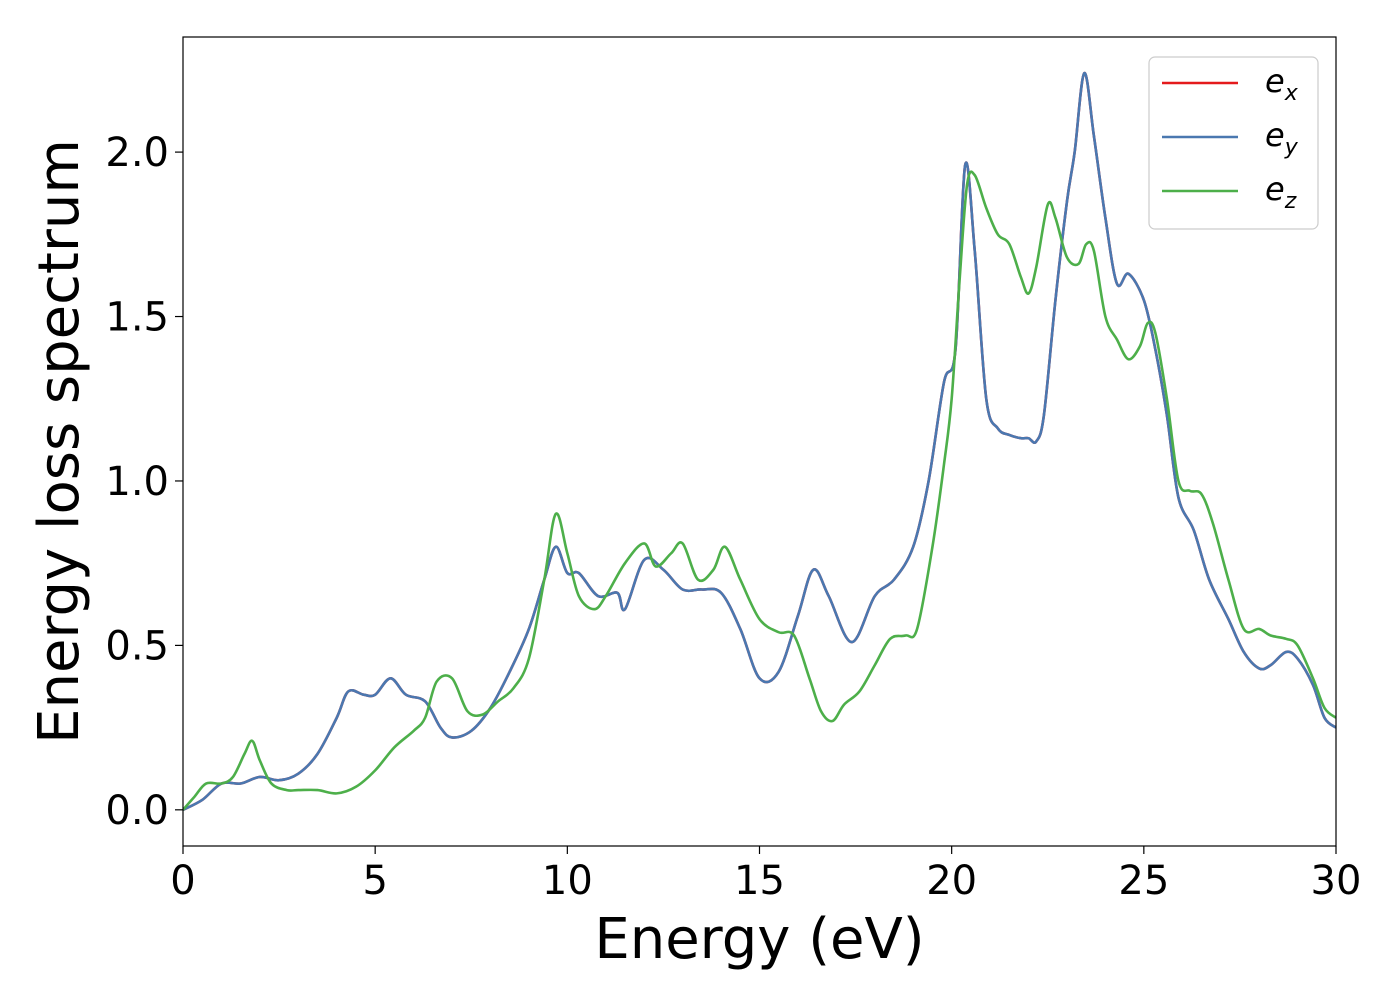 The image size is (1400, 1000). Describe the element at coordinates (137, 646) in the screenshot. I see `y-tick-label: 0.5` at that location.